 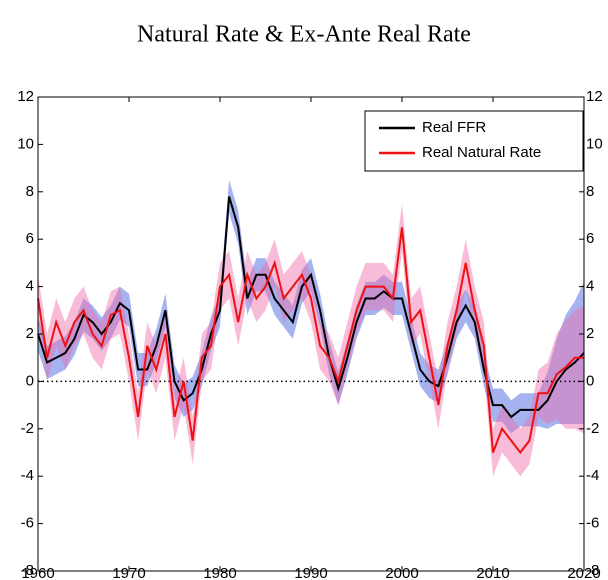 What do you see at coordinates (30, 380) in the screenshot?
I see `y-tick-label: 0` at bounding box center [30, 380].